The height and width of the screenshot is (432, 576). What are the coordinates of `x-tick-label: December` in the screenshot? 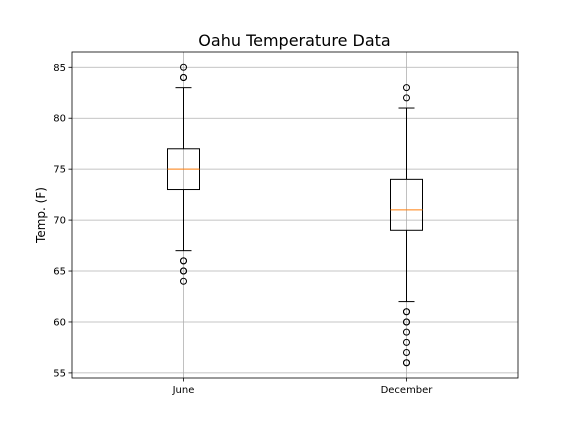 It's located at (407, 390).